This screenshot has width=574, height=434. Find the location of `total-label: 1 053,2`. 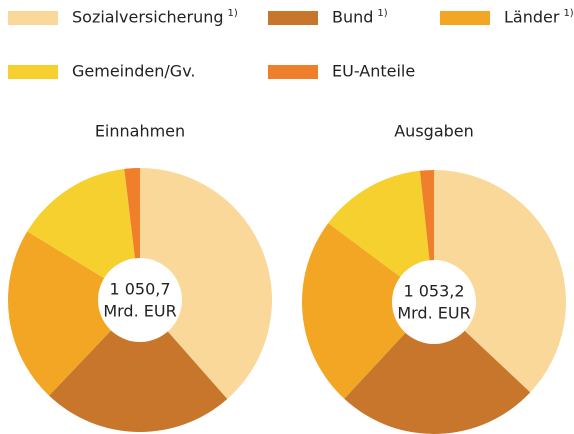

total-label: 1 053,2 is located at coordinates (433, 291).